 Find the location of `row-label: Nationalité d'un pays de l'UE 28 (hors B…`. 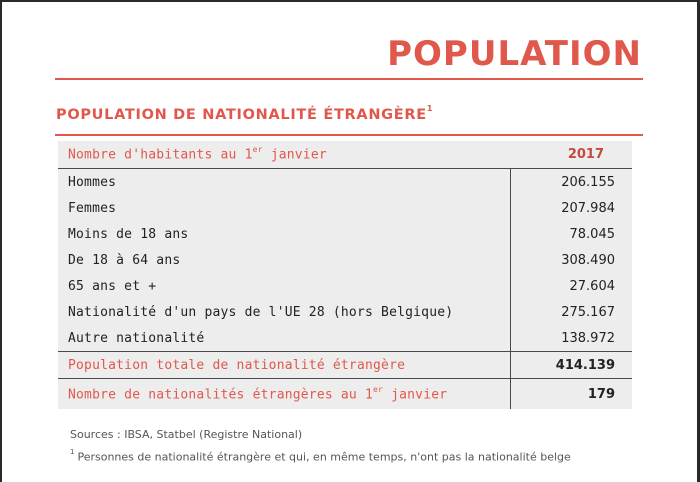

row-label: Nationalité d'un pays de l'UE 28 (hors B… is located at coordinates (261, 312).